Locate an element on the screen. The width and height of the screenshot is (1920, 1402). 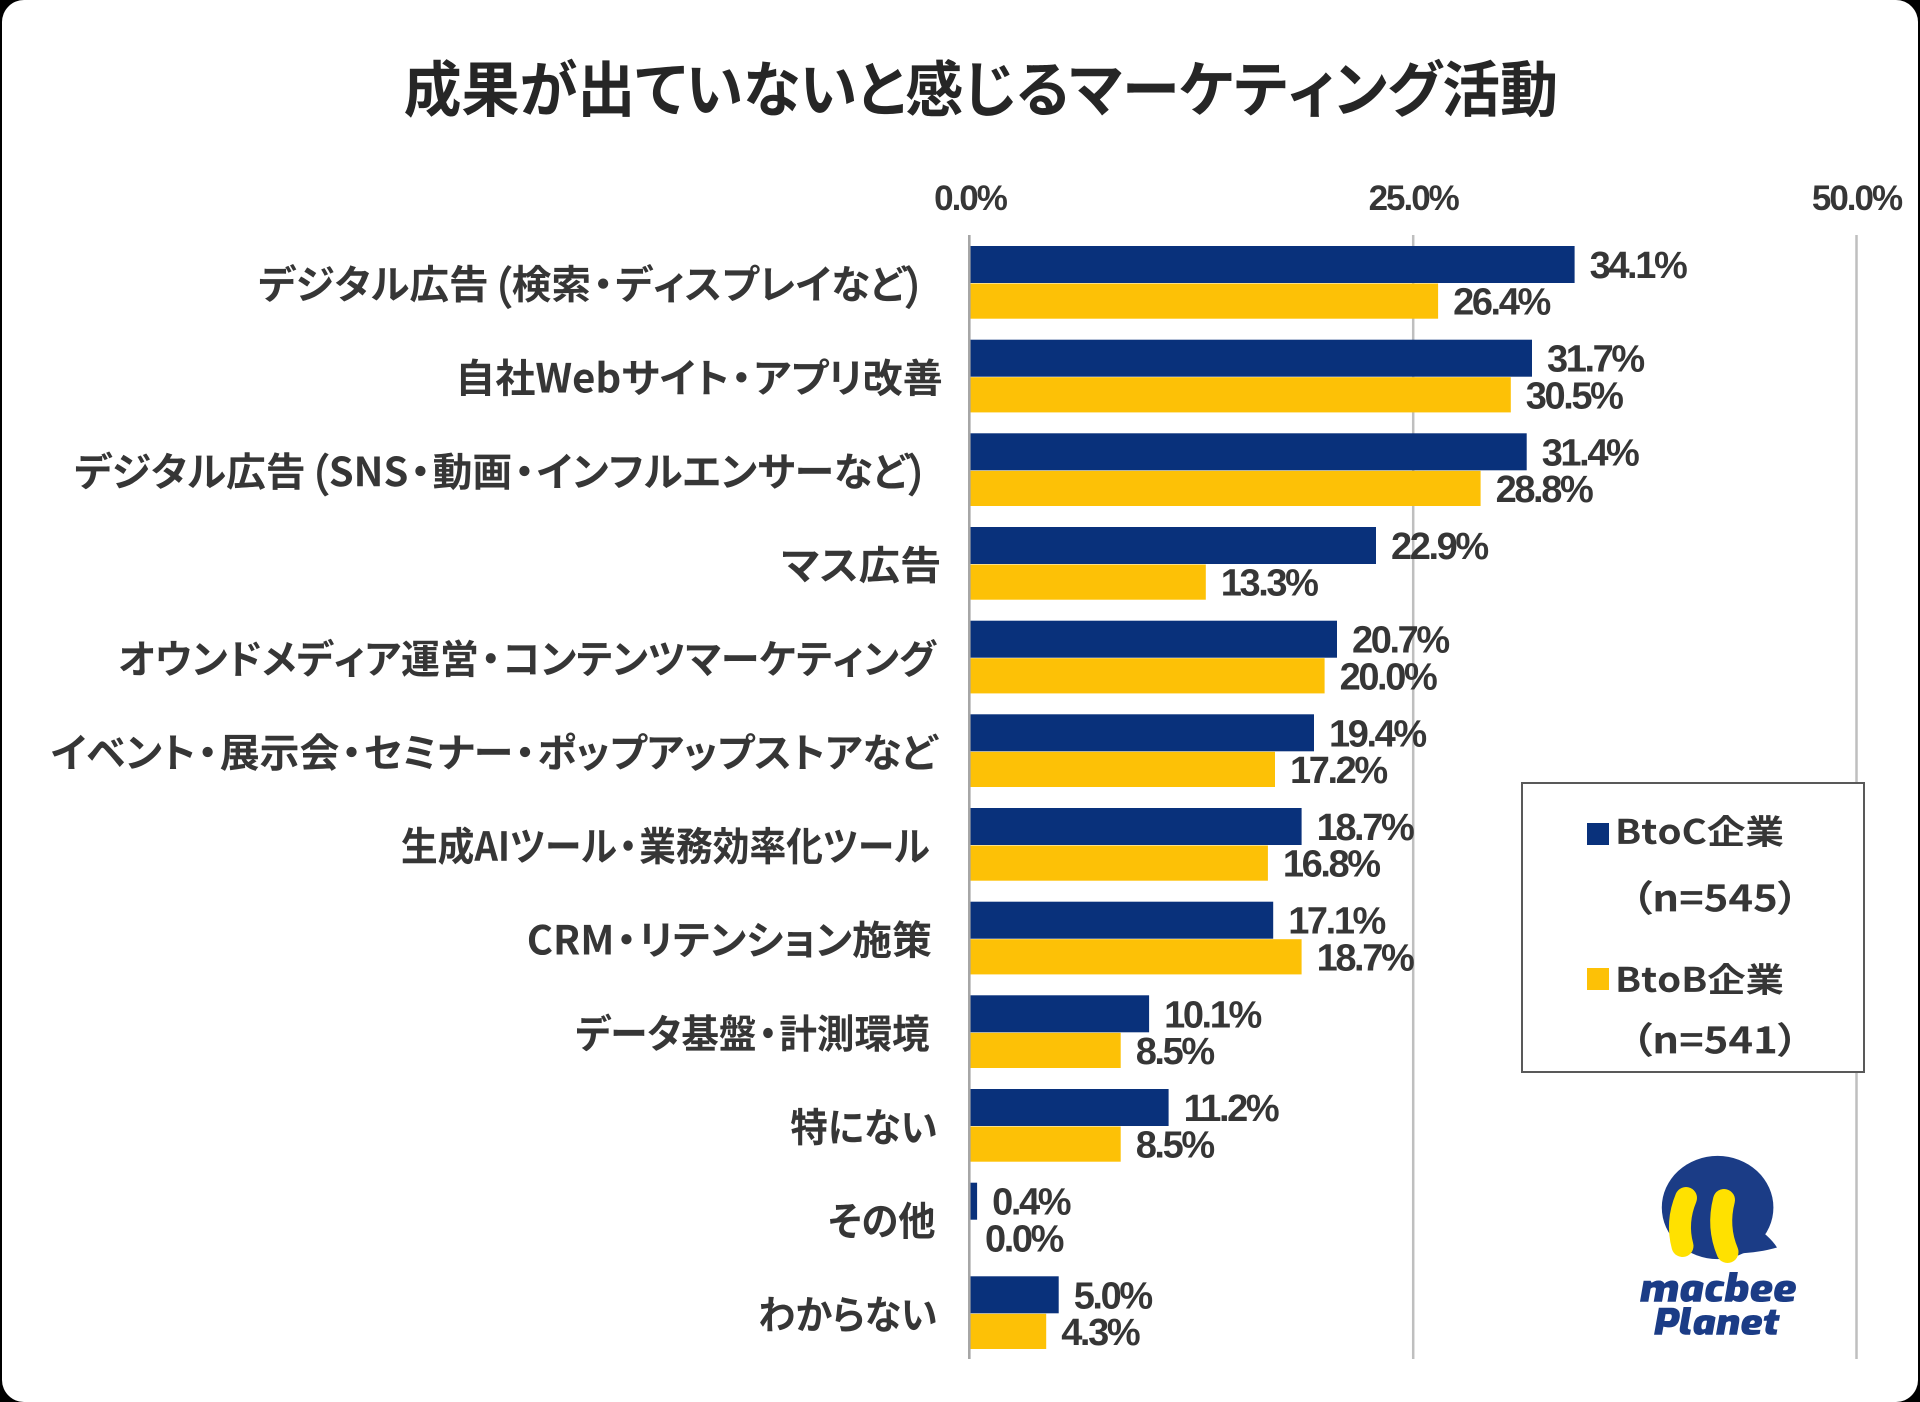
svg-text: 13.3% is located at coordinates (1269, 584).